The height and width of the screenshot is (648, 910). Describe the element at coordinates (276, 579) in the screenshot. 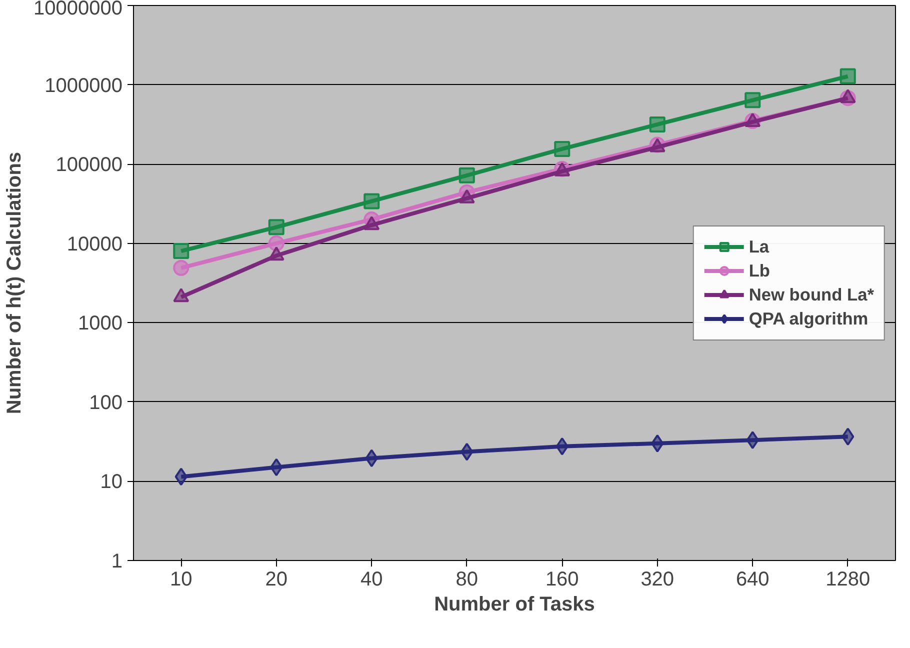

I see `x-tick-label: 20` at that location.